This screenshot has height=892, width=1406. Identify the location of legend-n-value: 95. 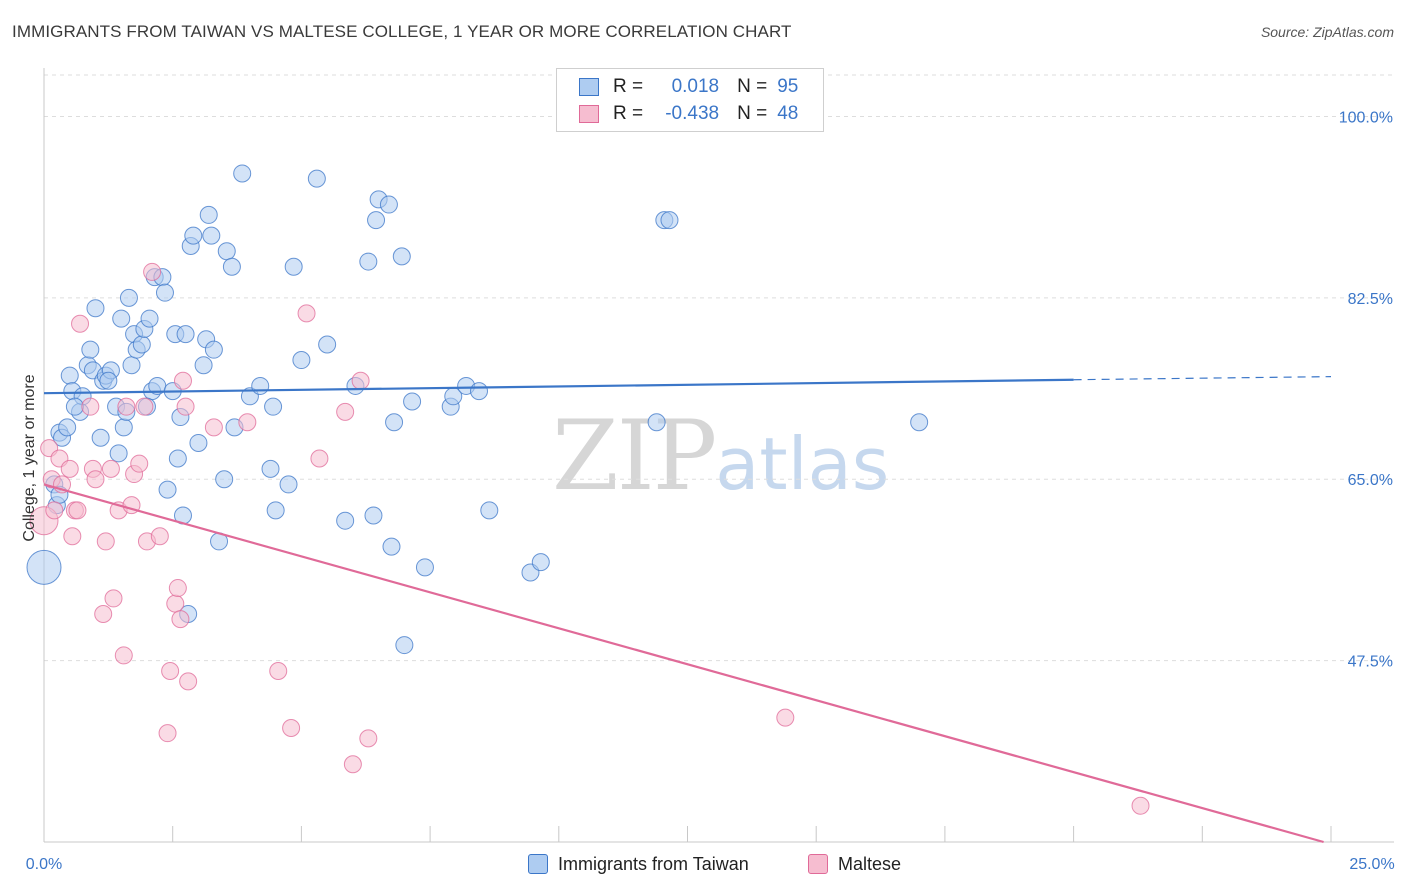
(788, 86).